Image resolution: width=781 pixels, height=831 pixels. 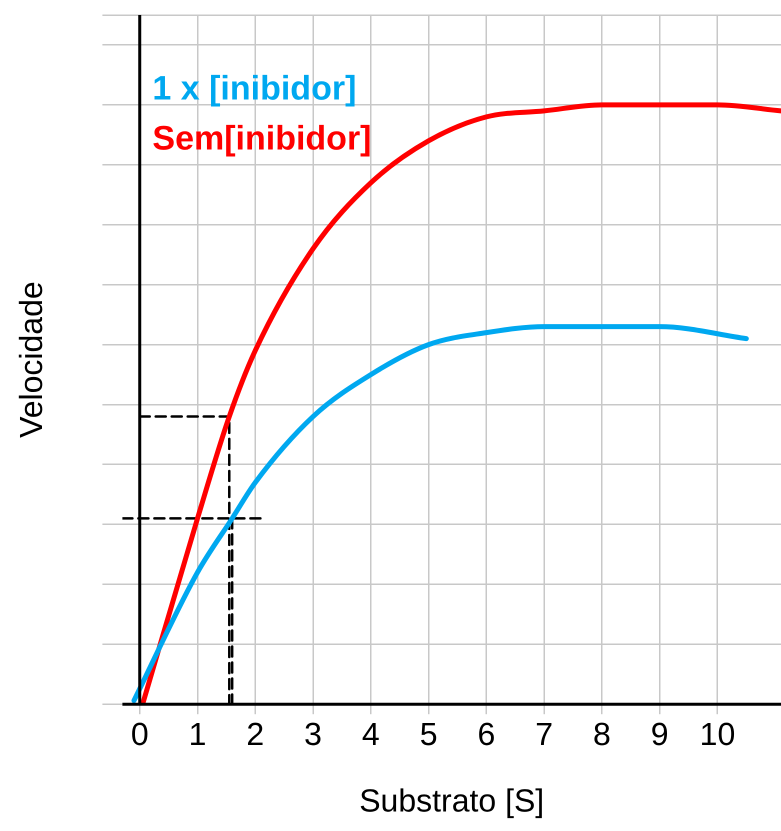 What do you see at coordinates (659, 734) in the screenshot?
I see `x-tick-label: 9` at bounding box center [659, 734].